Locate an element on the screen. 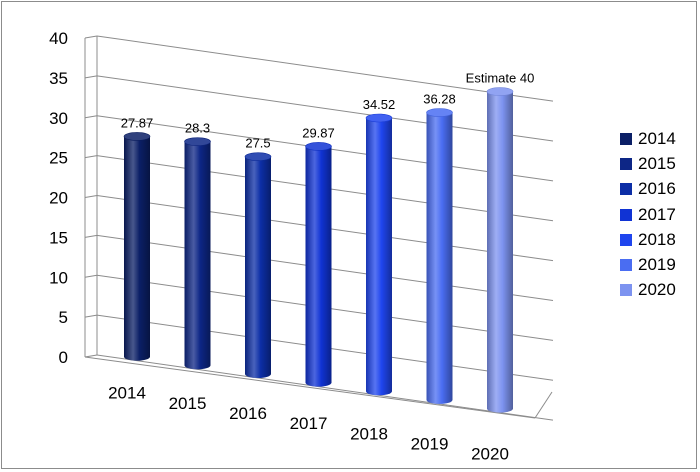 This screenshot has width=700, height=472. legend-item: 2017 is located at coordinates (660, 214).